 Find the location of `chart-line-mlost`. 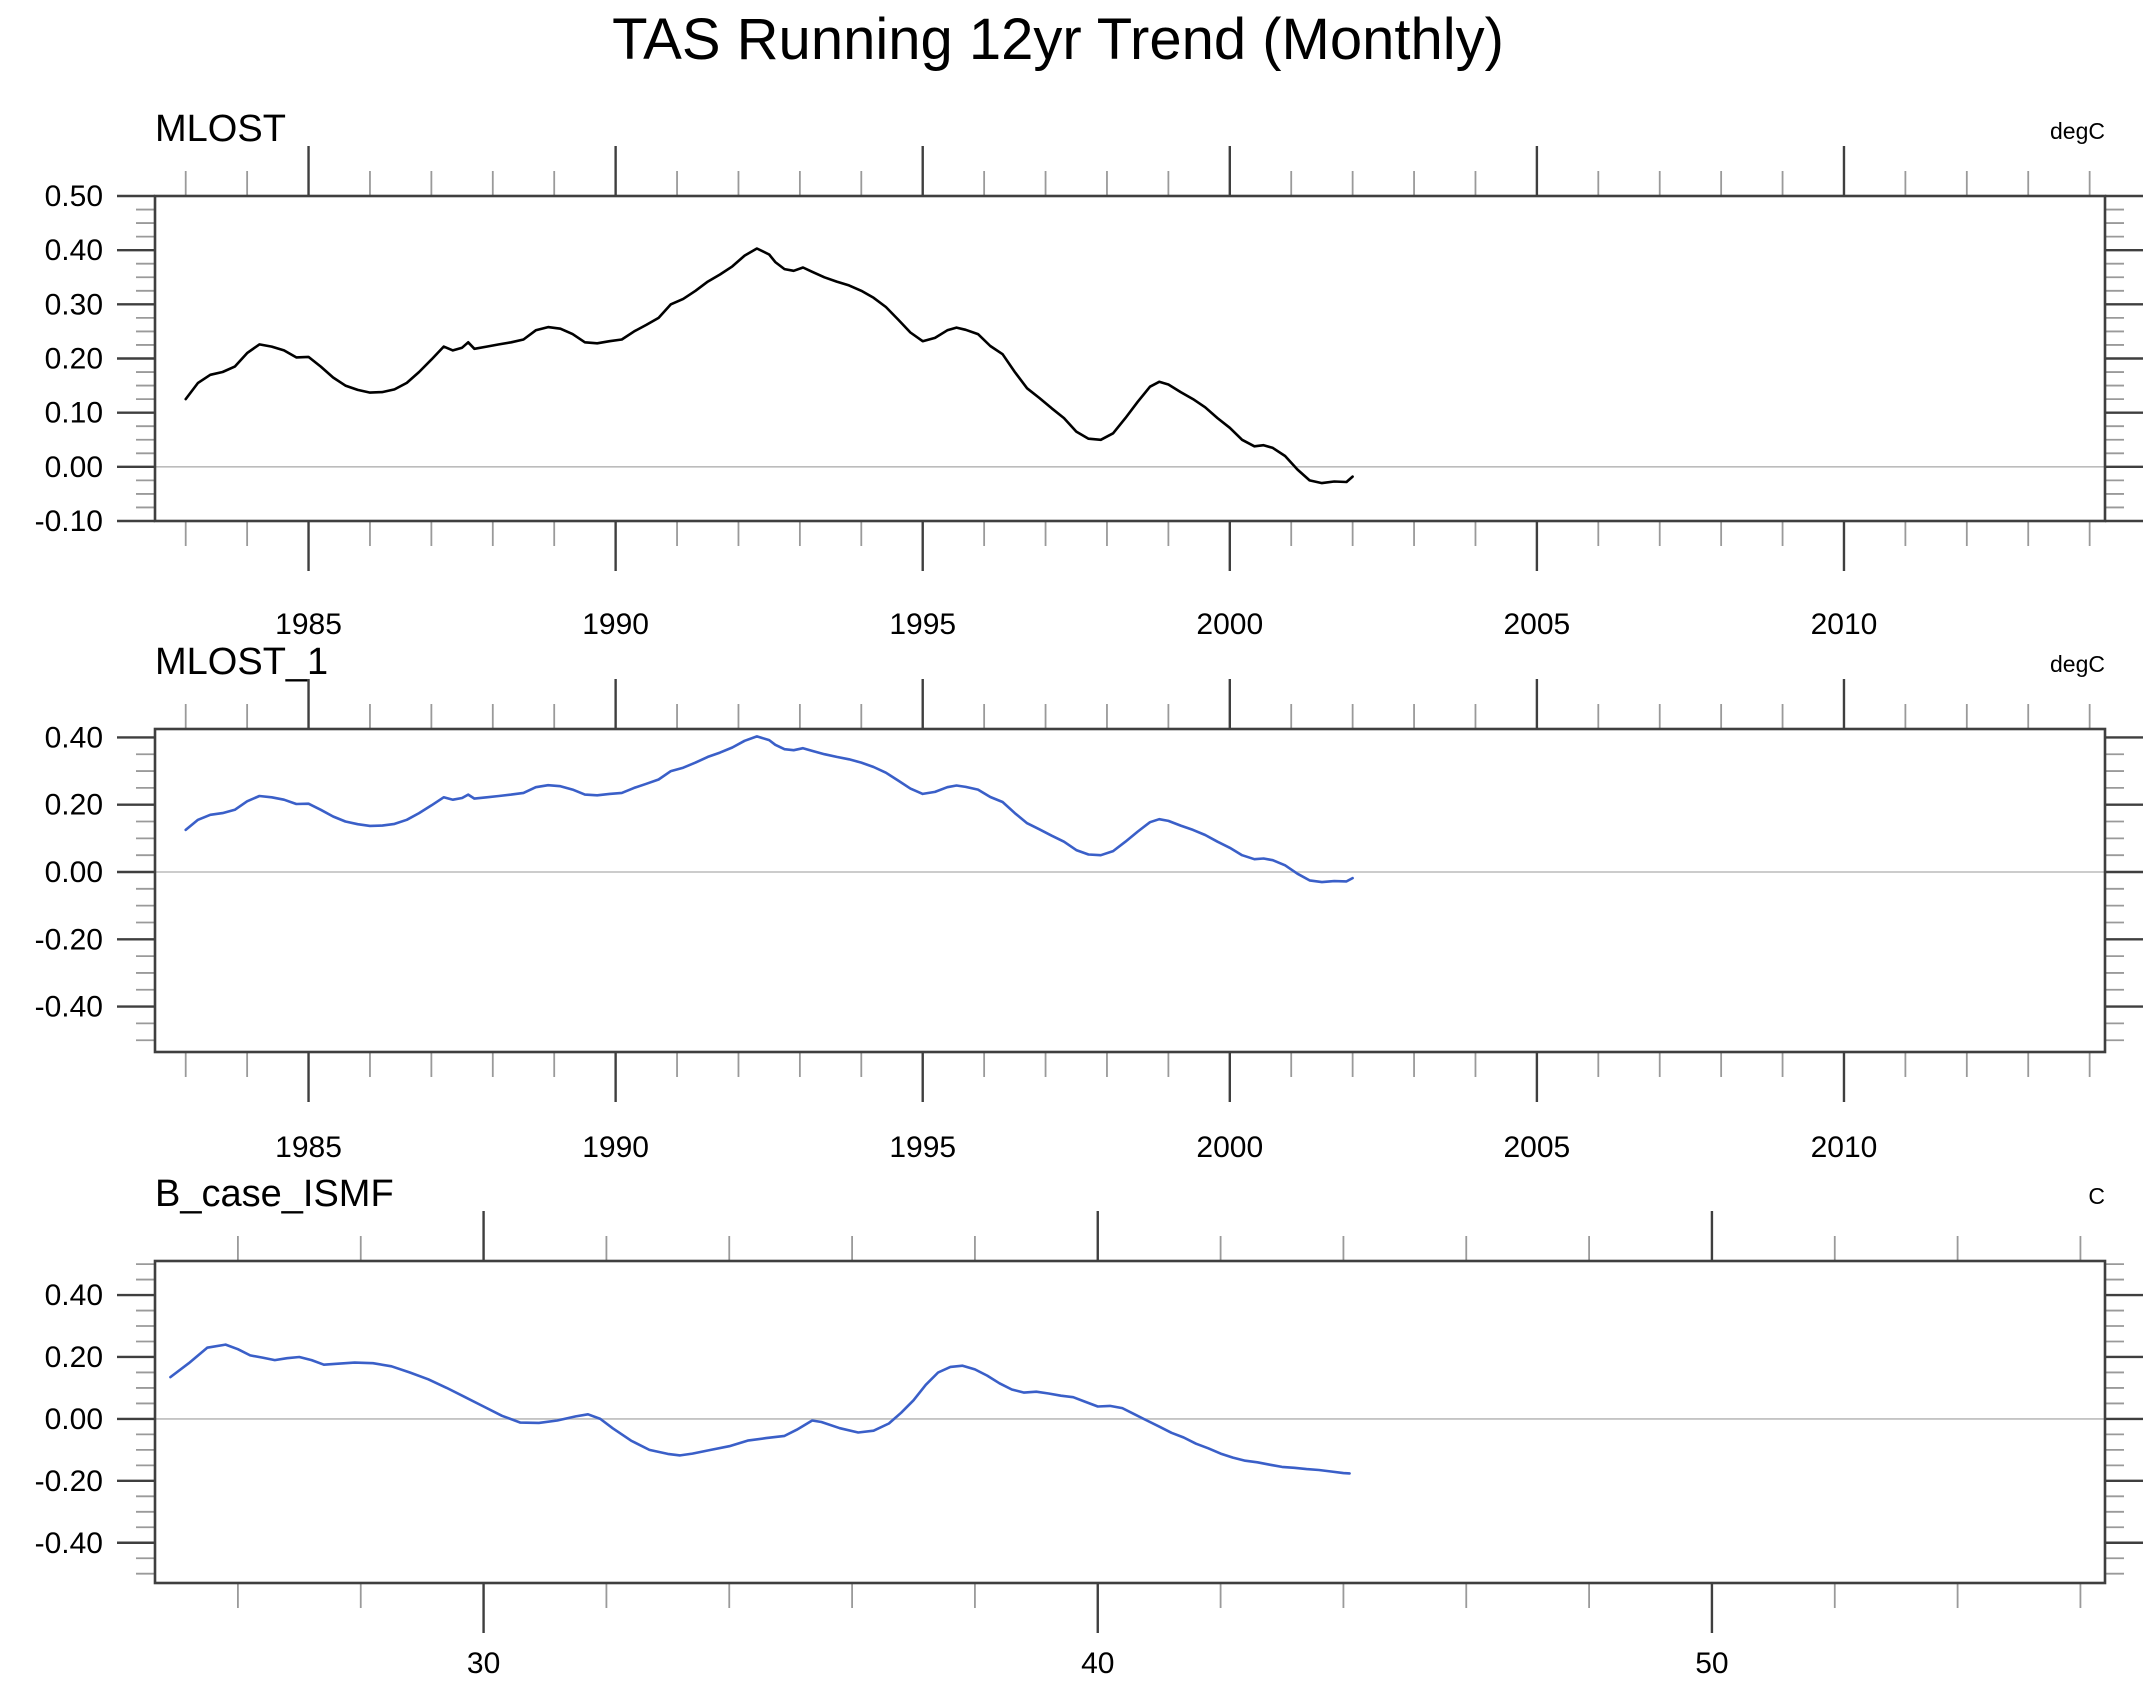

chart-line-mlost is located at coordinates (769, 366).